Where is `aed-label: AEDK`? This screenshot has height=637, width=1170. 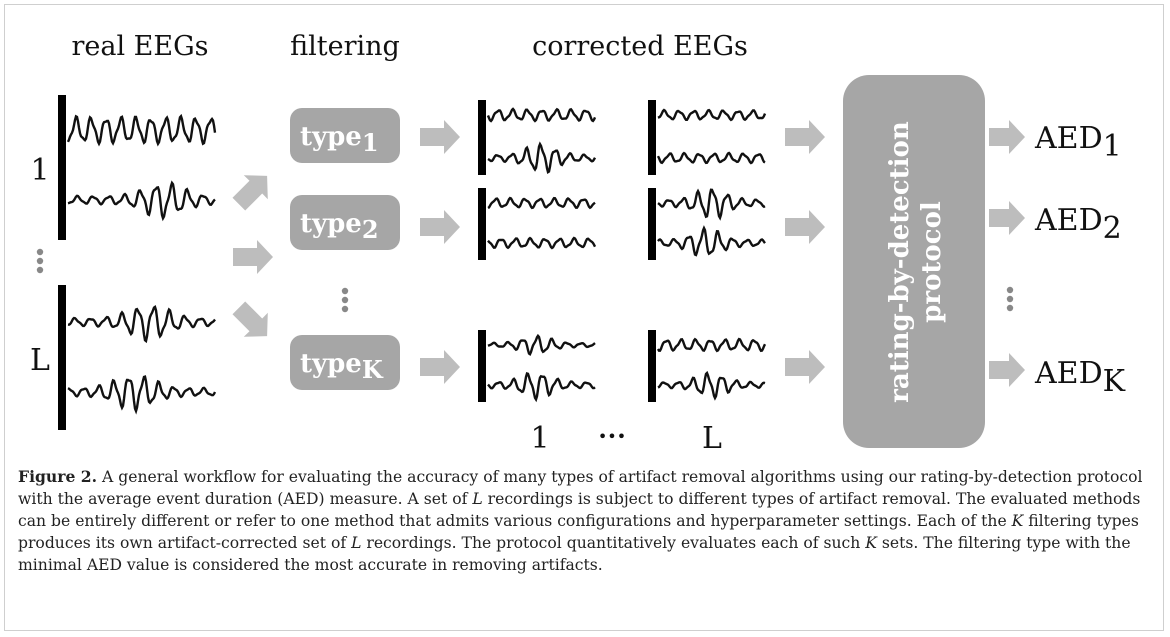 aed-label: AEDK is located at coordinates (1080, 377).